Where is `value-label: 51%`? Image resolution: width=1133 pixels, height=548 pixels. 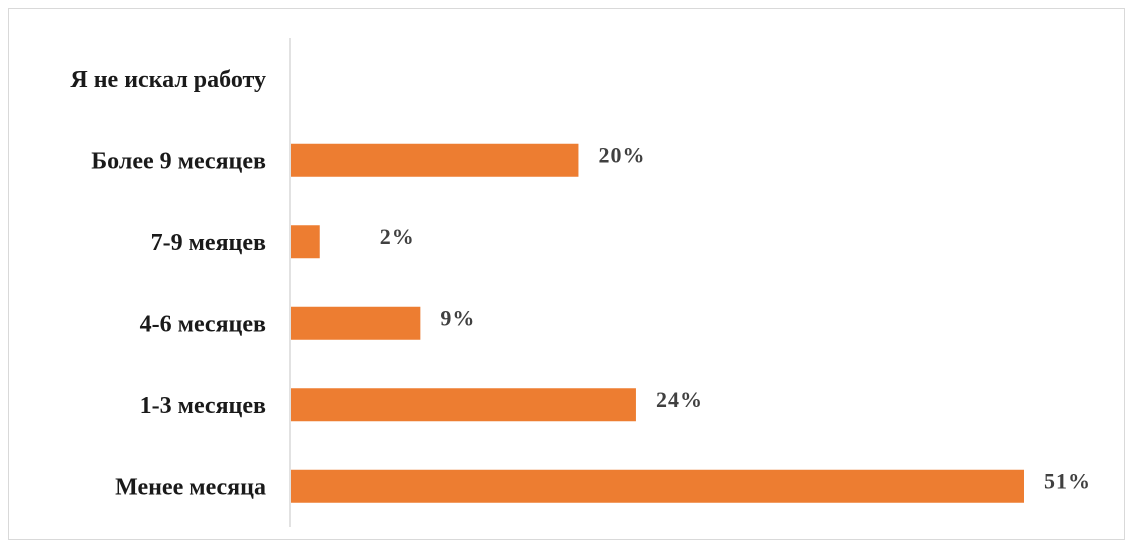
value-label: 51% is located at coordinates (1067, 480).